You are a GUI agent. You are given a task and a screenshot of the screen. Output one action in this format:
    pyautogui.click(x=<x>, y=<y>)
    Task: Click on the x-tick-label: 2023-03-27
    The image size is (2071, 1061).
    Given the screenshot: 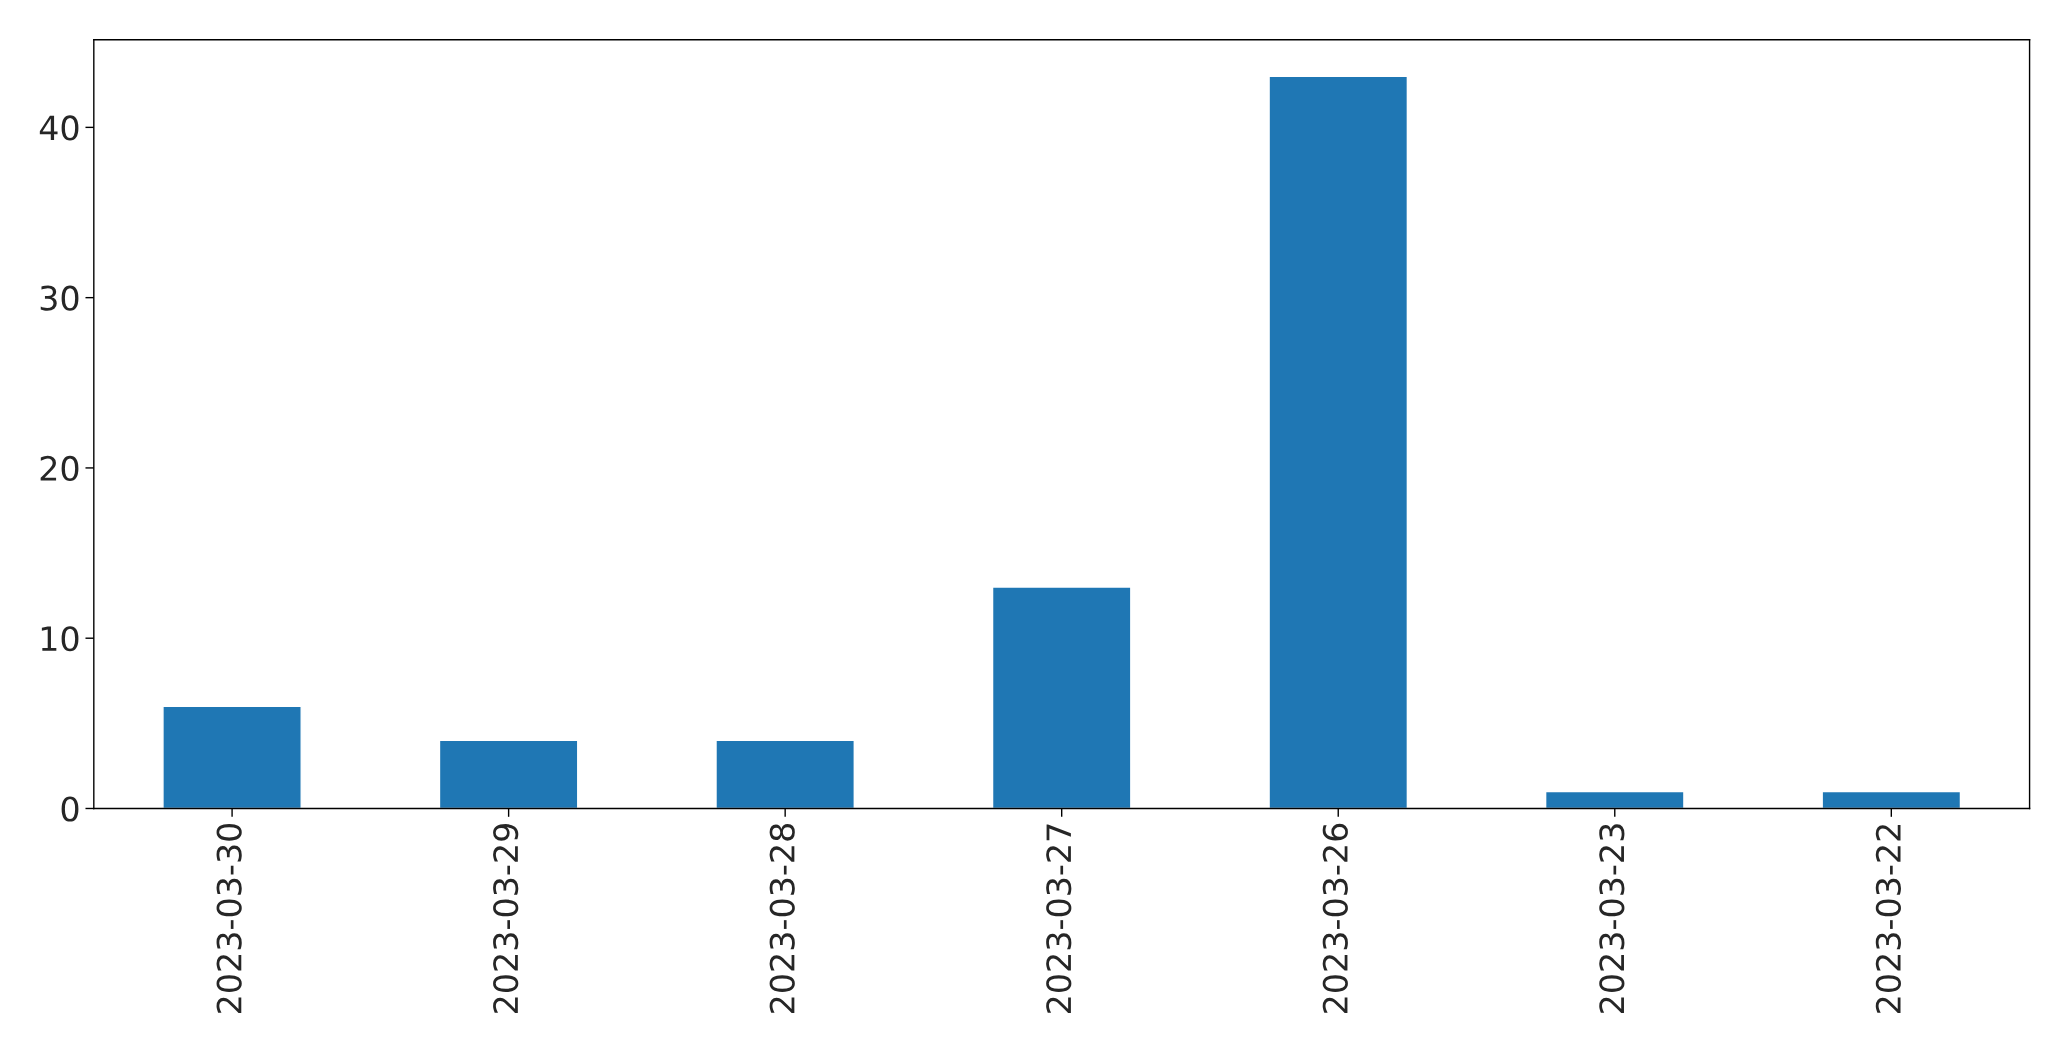 What is the action you would take?
    pyautogui.click(x=1059, y=918)
    